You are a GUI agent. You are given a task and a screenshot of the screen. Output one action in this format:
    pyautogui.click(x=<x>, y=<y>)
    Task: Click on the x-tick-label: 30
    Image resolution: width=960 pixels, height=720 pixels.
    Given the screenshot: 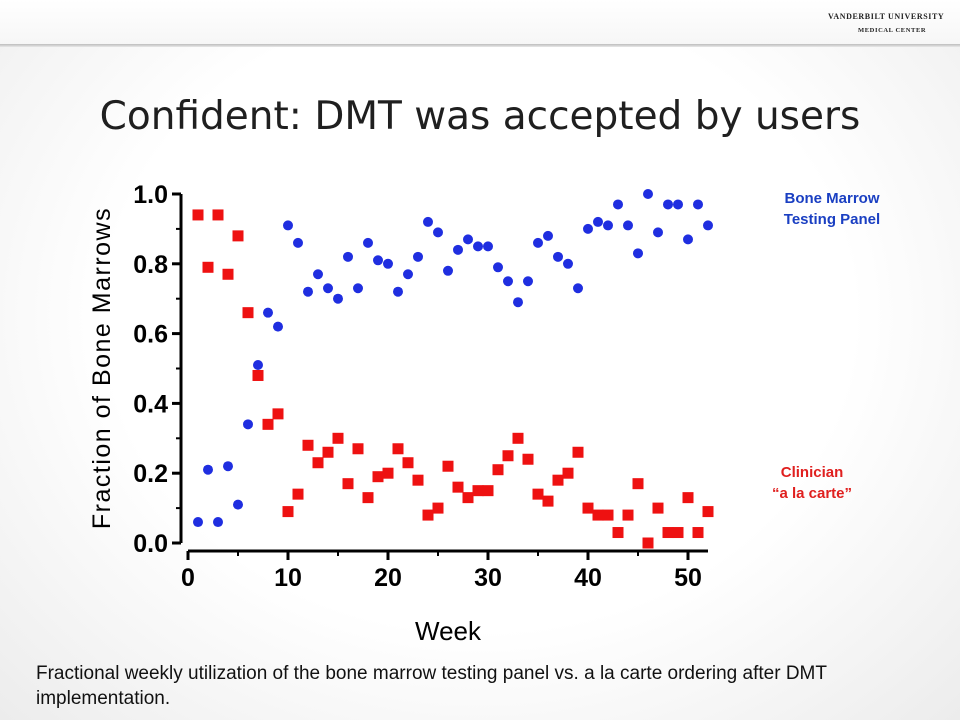 What is the action you would take?
    pyautogui.click(x=488, y=578)
    